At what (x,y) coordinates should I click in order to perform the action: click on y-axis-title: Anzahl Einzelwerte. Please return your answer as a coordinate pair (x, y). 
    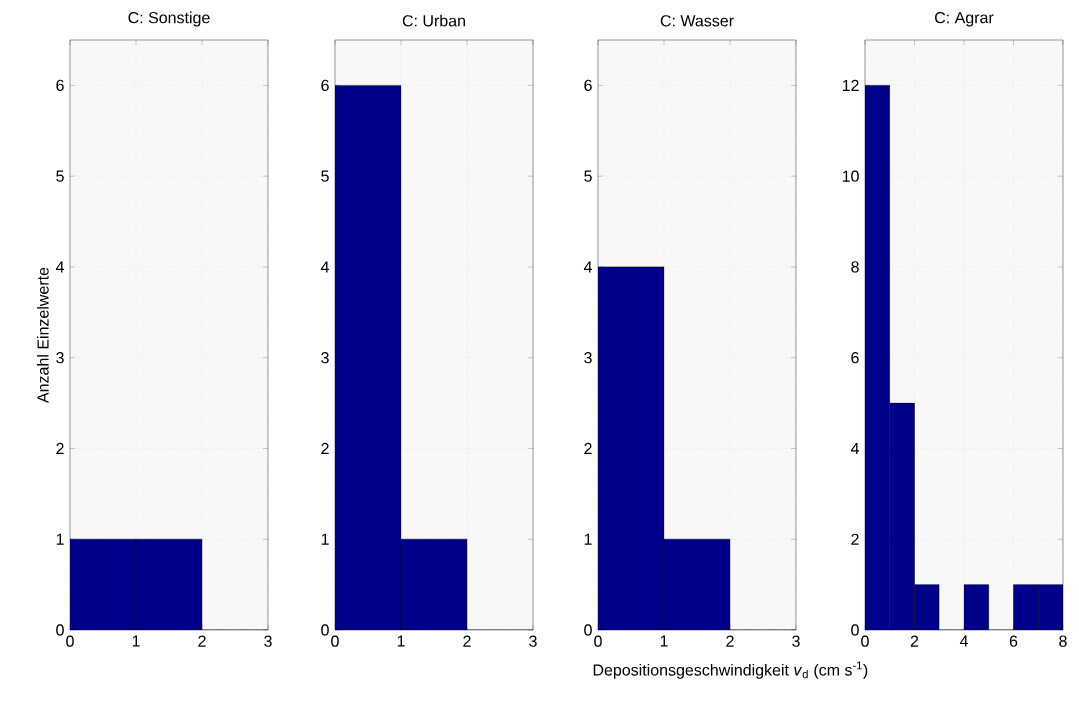
    Looking at the image, I should click on (42, 335).